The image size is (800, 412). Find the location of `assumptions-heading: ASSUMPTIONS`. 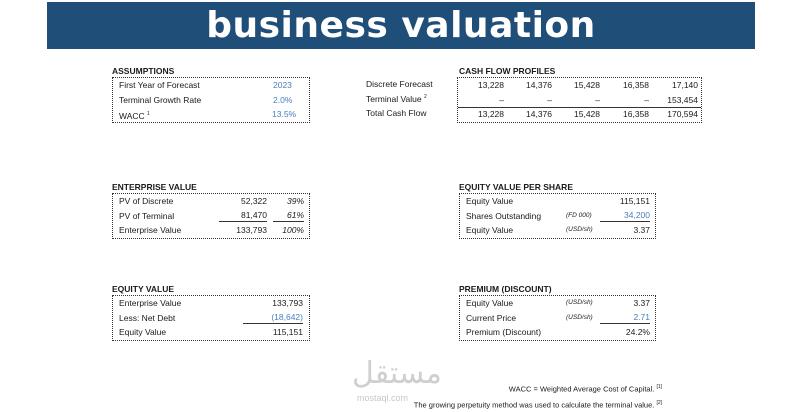

assumptions-heading: ASSUMPTIONS is located at coordinates (143, 71).